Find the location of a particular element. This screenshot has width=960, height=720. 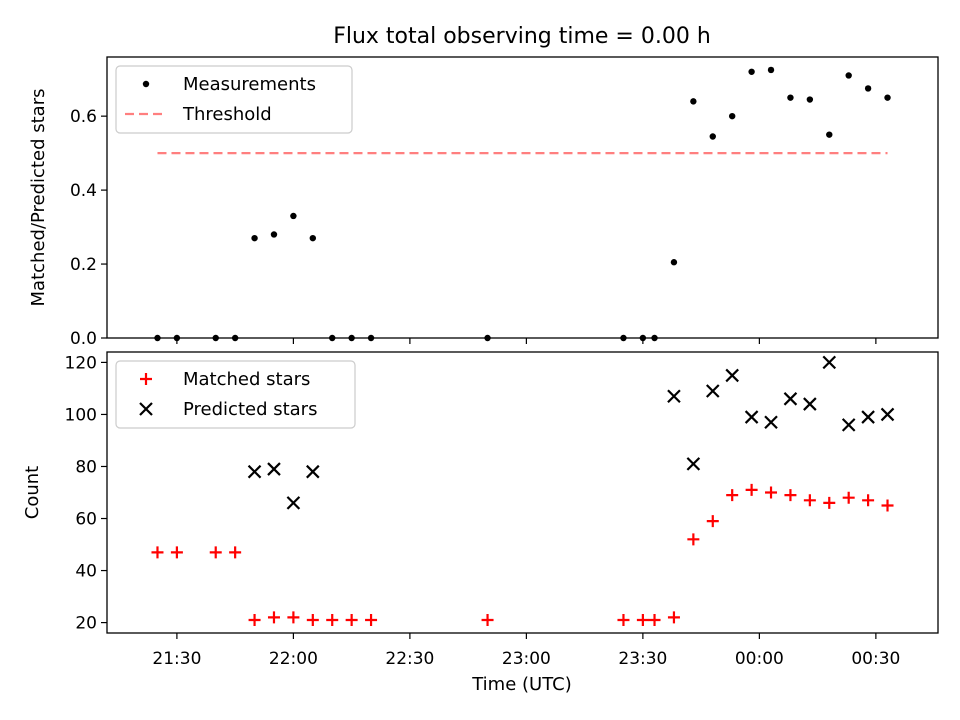

y-tick-label: 120 is located at coordinates (81, 363).